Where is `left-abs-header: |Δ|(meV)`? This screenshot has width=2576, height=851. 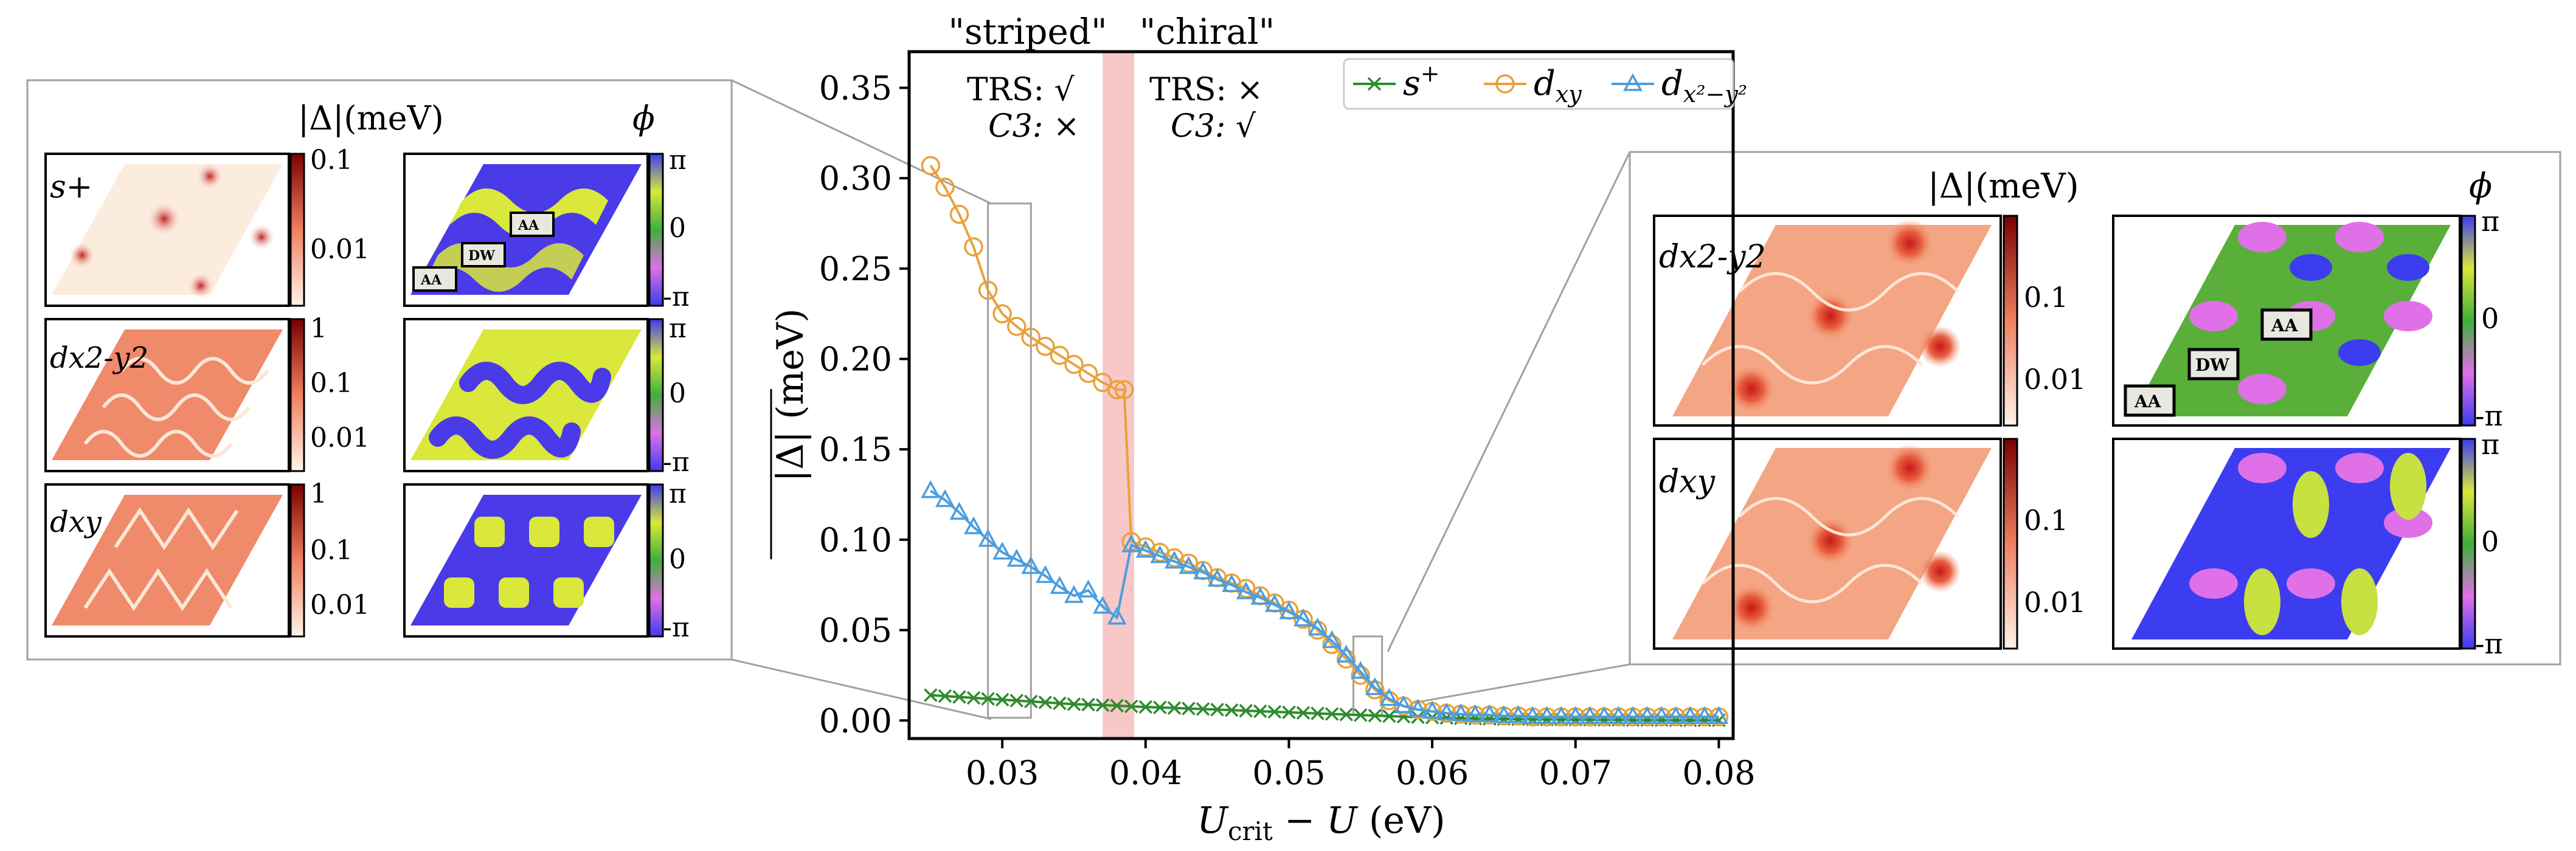
left-abs-header: |Δ|(meV) is located at coordinates (371, 118).